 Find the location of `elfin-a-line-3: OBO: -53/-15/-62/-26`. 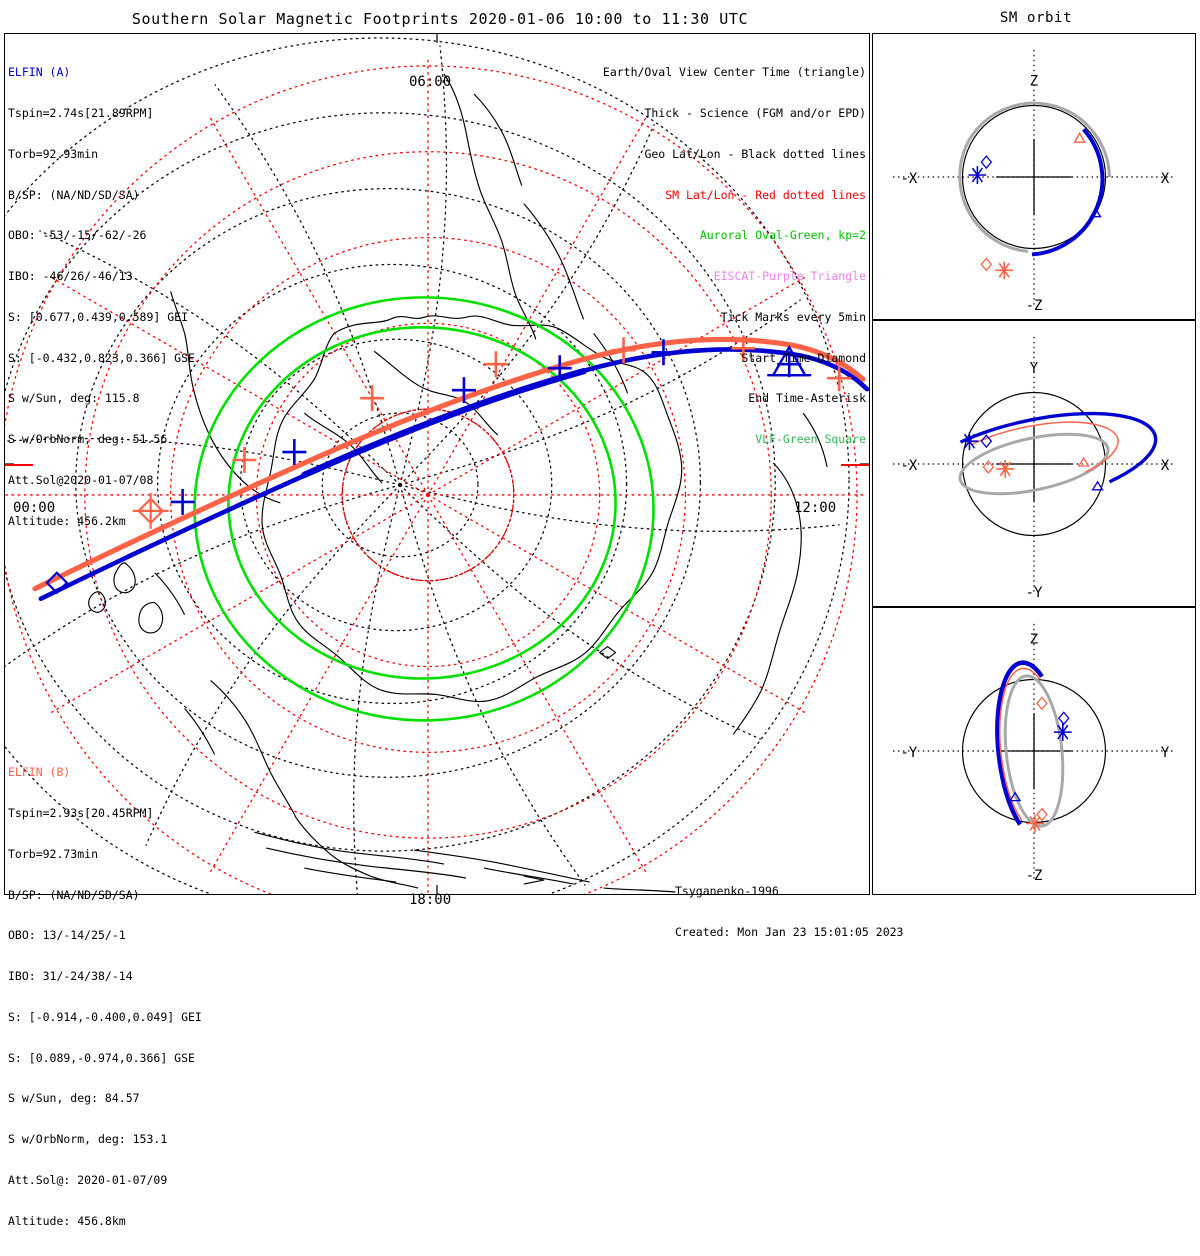

elfin-a-line-3: OBO: -53/-15/-62/-26 is located at coordinates (77, 235).